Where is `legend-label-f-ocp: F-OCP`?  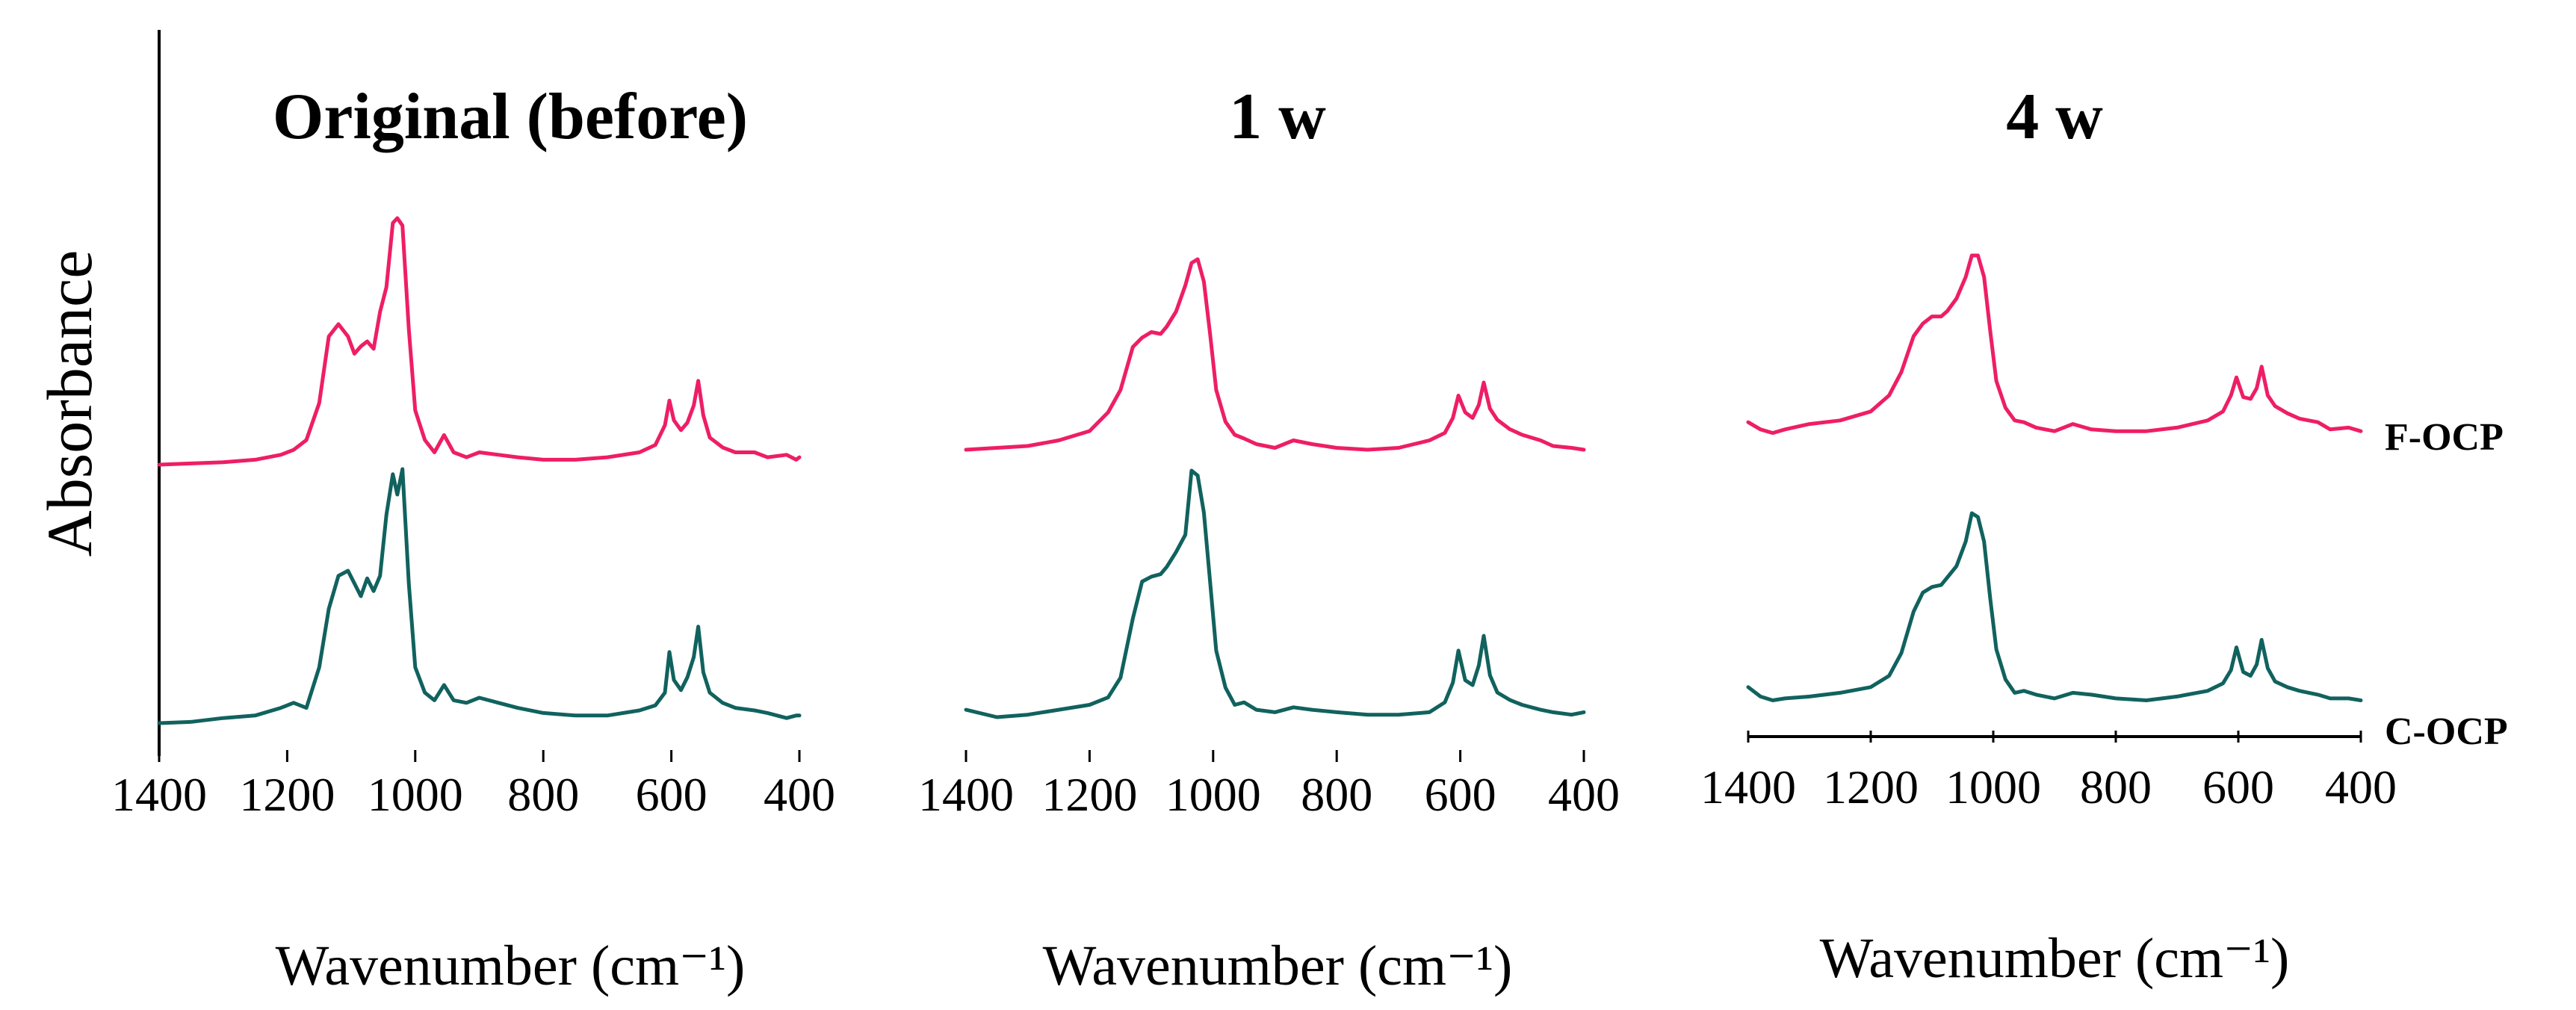 legend-label-f-ocp: F-OCP is located at coordinates (2444, 438).